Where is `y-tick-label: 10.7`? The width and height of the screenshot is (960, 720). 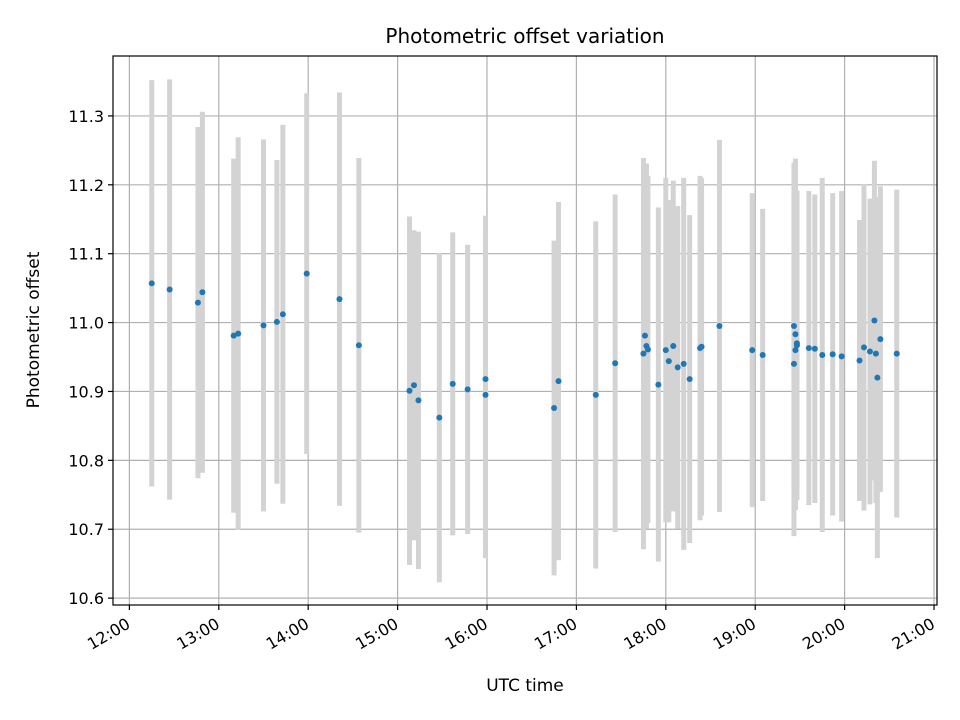 y-tick-label: 10.7 is located at coordinates (86, 529).